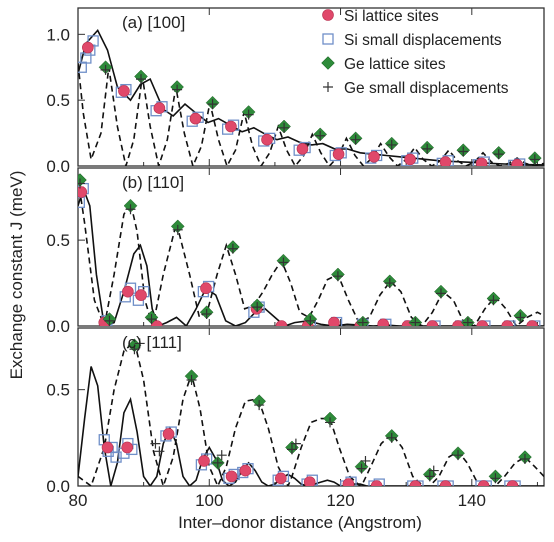 The width and height of the screenshot is (554, 542). What do you see at coordinates (423, 40) in the screenshot?
I see `legend-label: Si small displacements` at bounding box center [423, 40].